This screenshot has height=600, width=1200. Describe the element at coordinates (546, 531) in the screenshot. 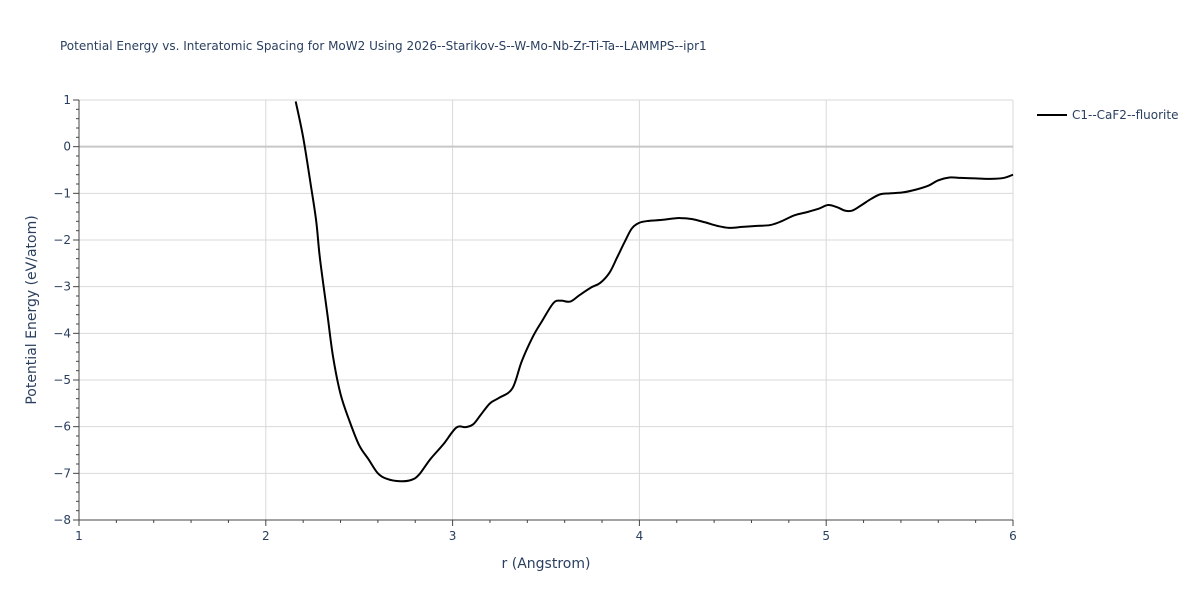

I see `x-axis-ticks: 1 2 3 4 5 6` at that location.